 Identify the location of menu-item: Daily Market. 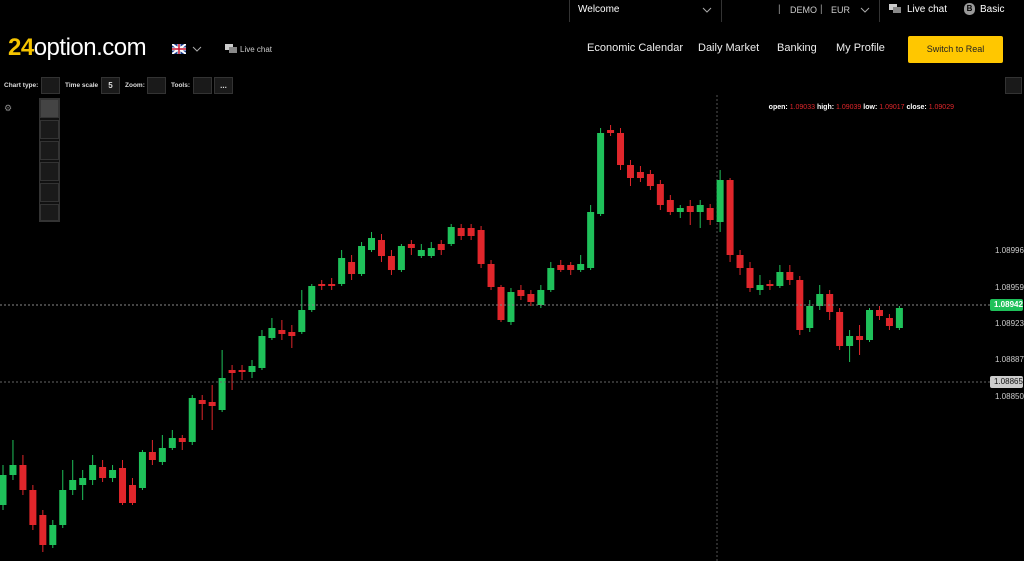
(729, 48).